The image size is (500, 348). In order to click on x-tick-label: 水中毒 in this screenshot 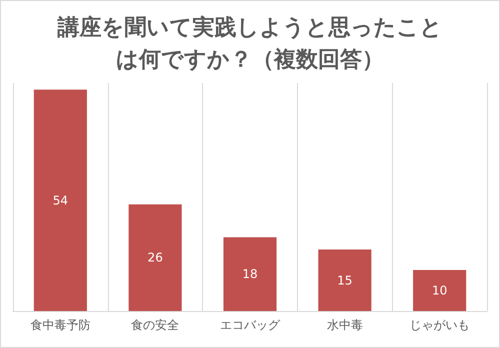, I will do `click(344, 325)`.